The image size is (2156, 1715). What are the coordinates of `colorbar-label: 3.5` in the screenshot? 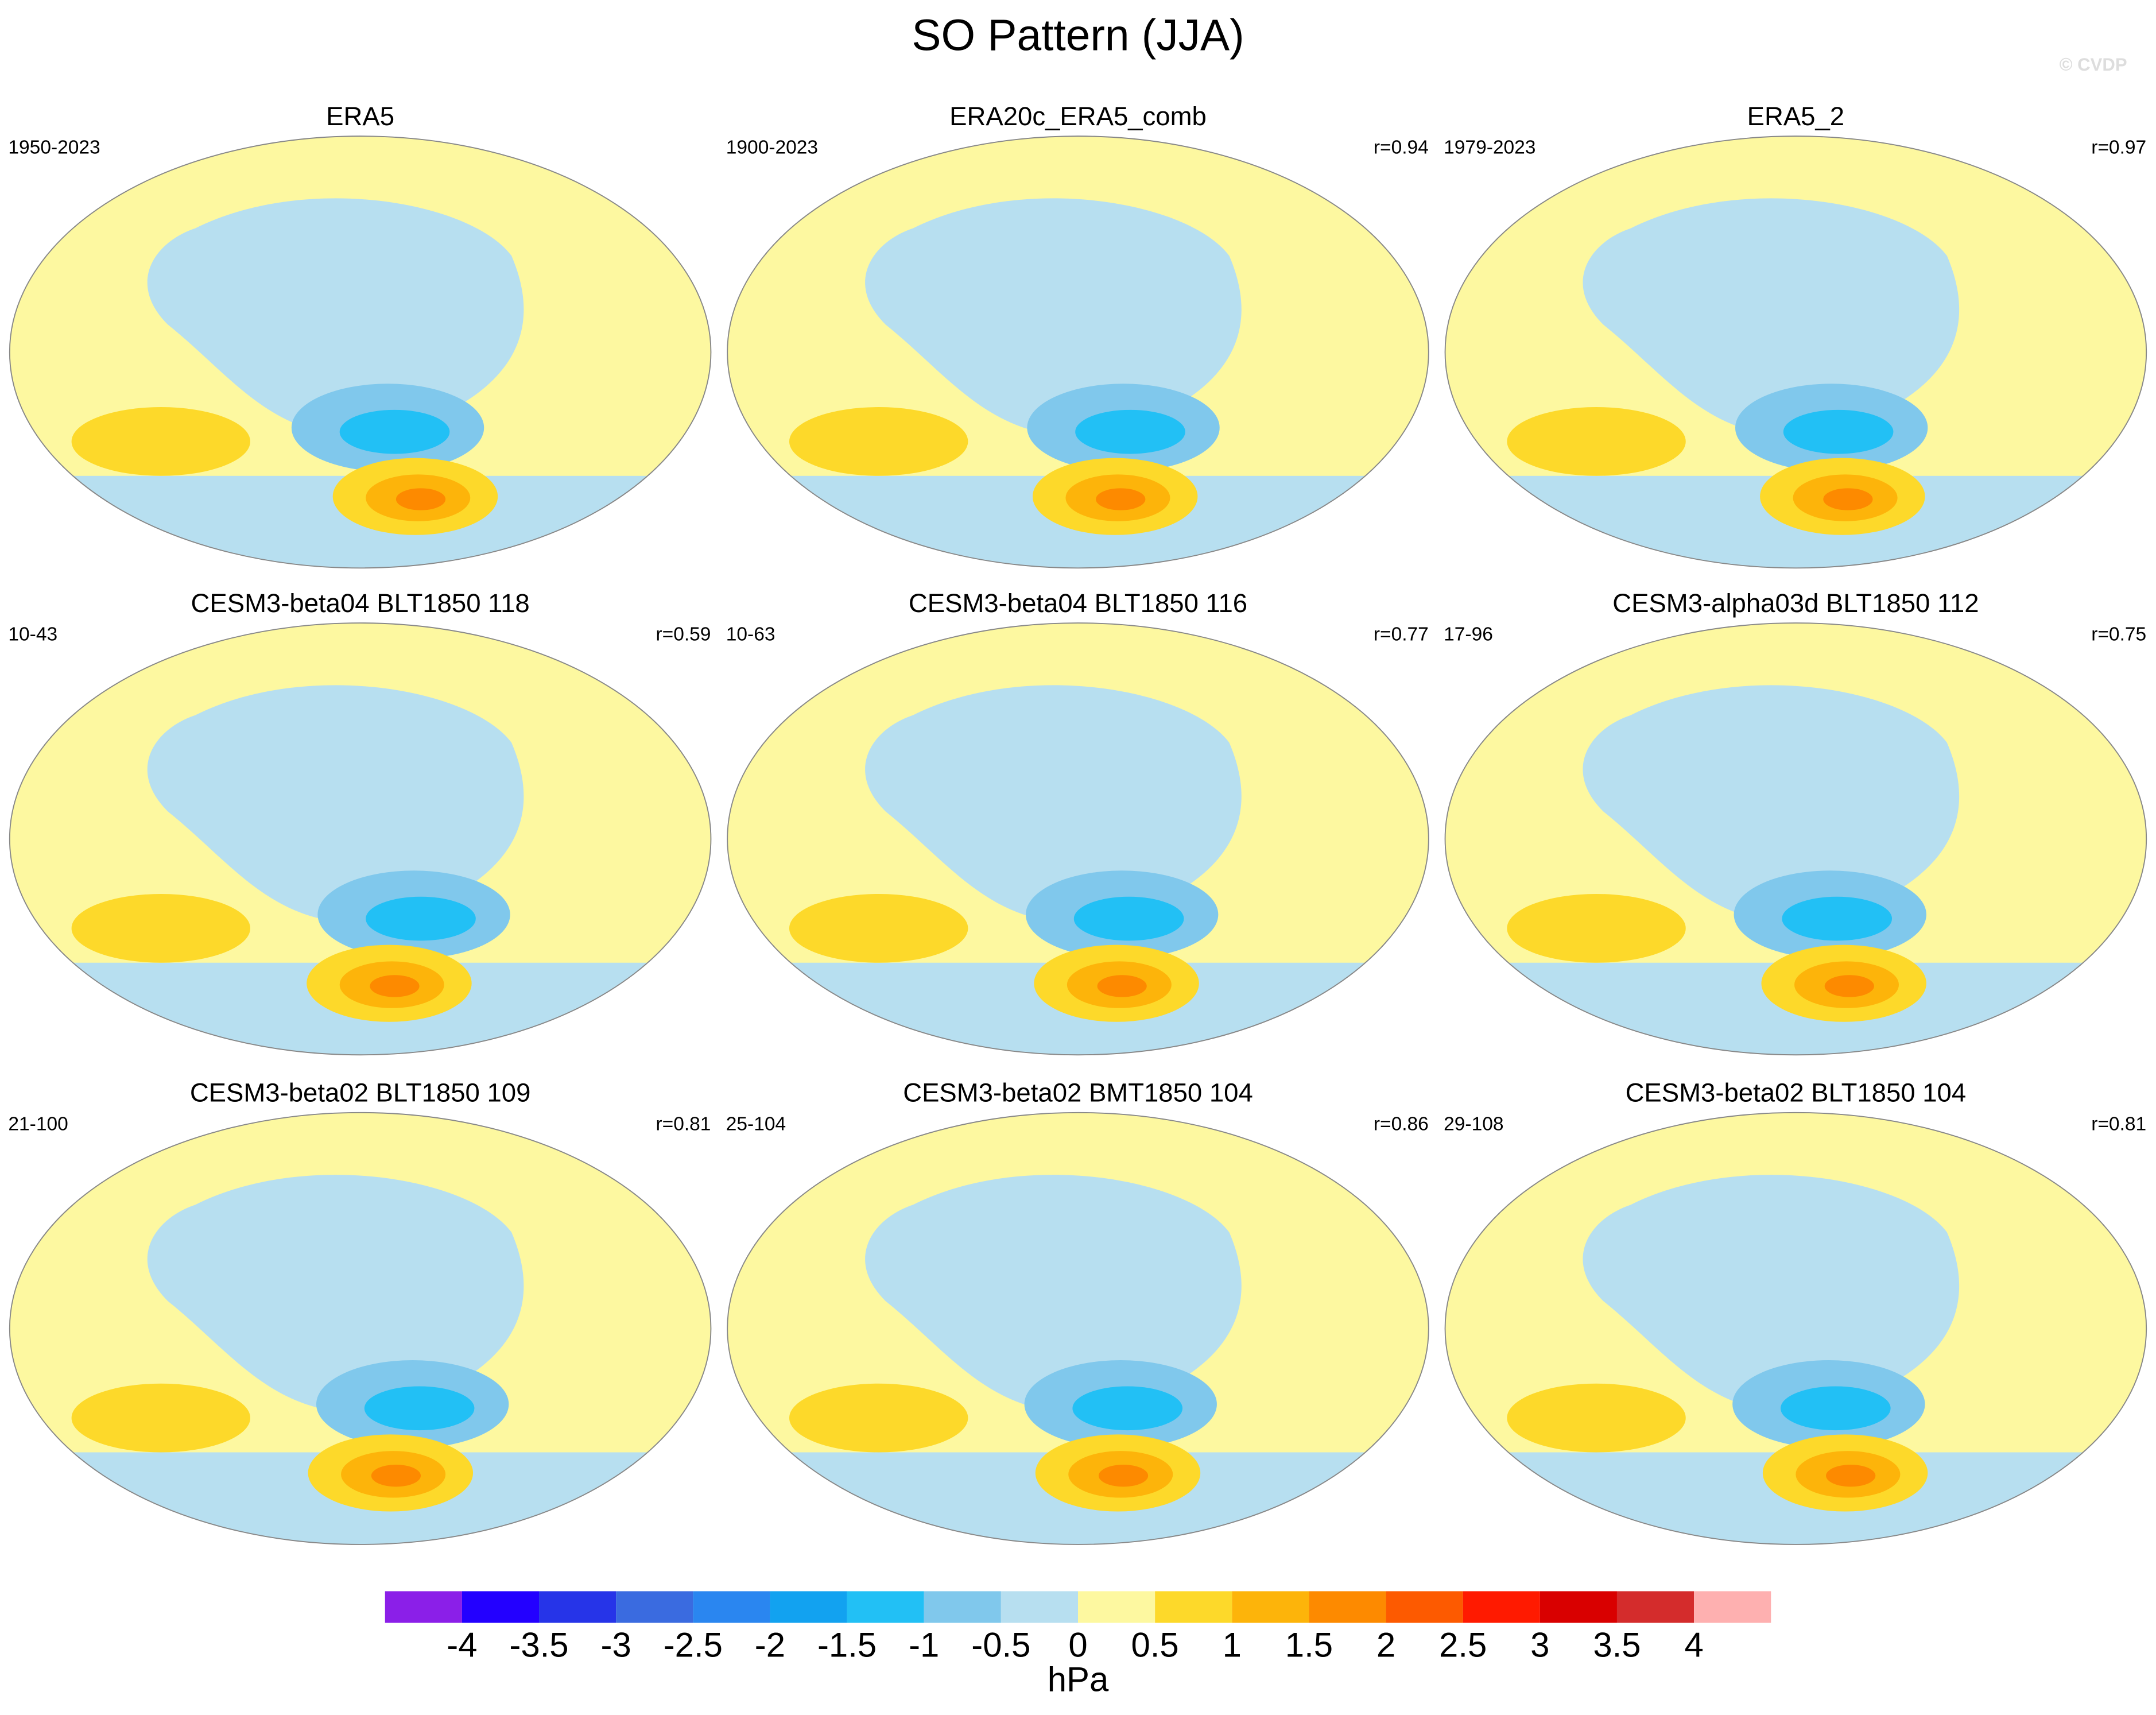 It's located at (1617, 1645).